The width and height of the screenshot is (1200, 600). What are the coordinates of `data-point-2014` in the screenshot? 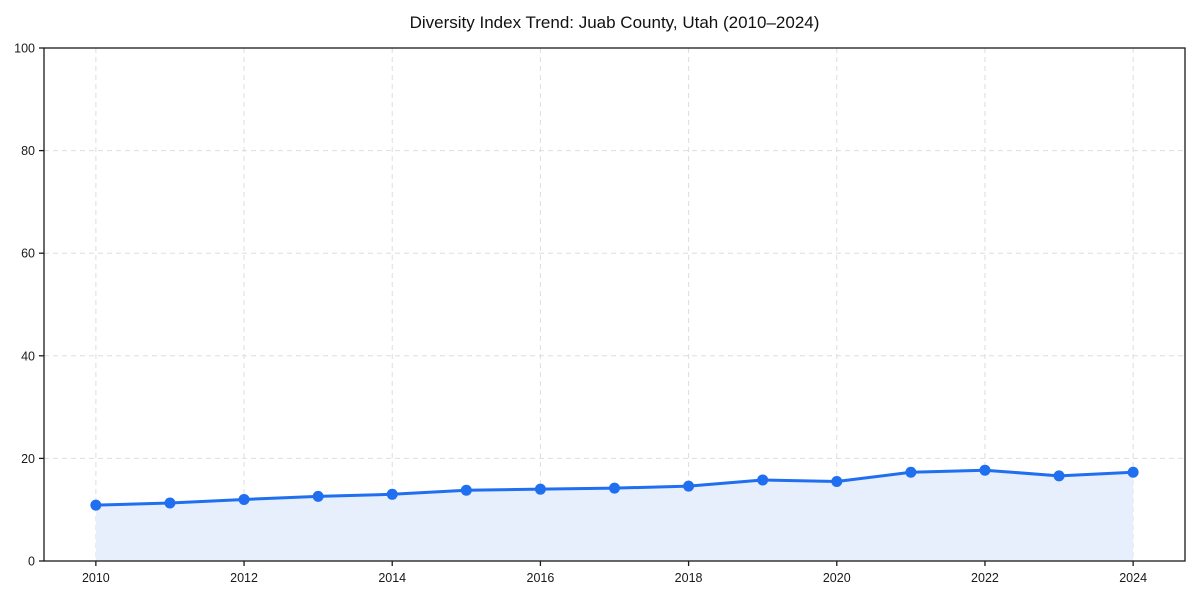 It's located at (392, 494).